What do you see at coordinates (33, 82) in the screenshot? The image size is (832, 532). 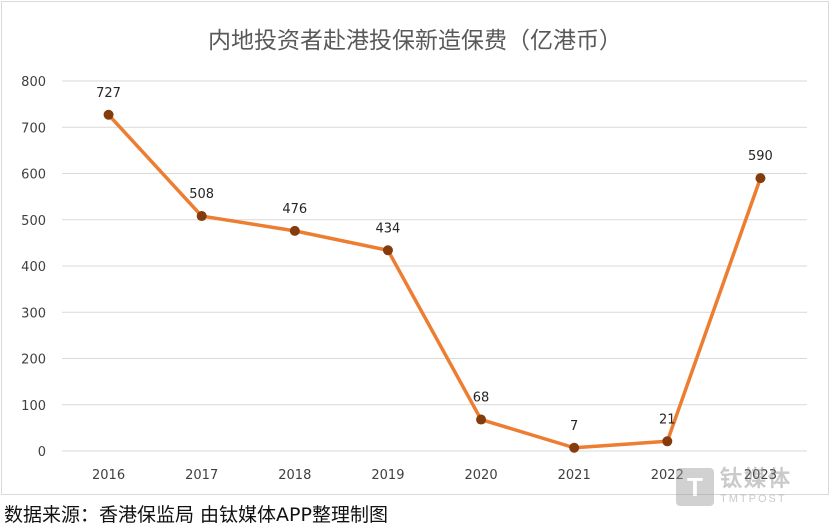 I see `y-tick-label: 800` at bounding box center [33, 82].